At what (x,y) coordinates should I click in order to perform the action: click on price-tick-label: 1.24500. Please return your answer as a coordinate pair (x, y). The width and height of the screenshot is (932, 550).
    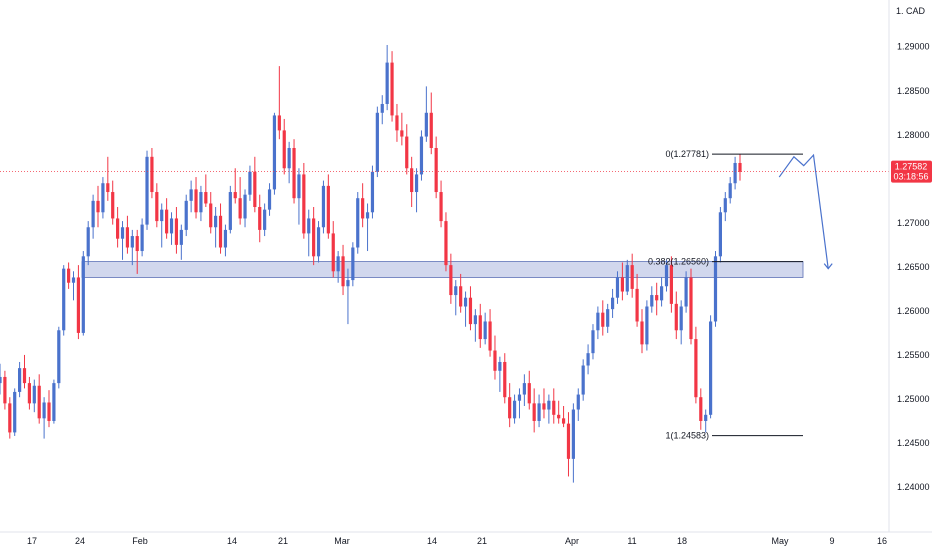
    Looking at the image, I should click on (913, 443).